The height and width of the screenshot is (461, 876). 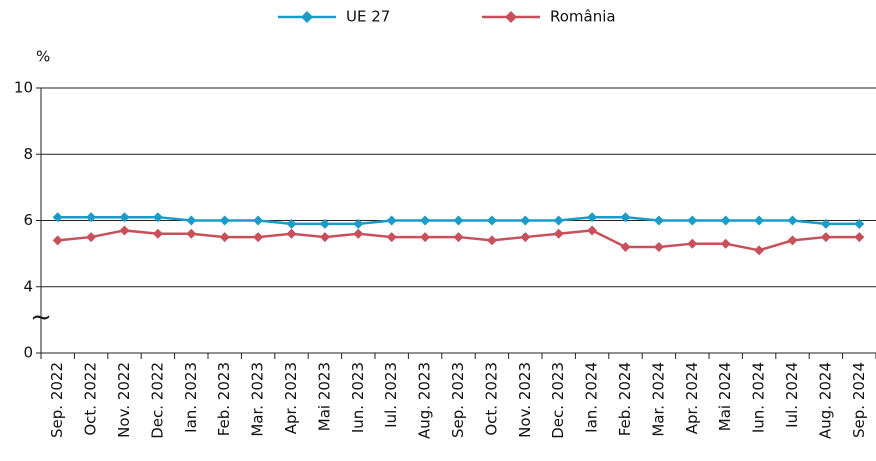 What do you see at coordinates (368, 17) in the screenshot?
I see `legend-label: UE 27` at bounding box center [368, 17].